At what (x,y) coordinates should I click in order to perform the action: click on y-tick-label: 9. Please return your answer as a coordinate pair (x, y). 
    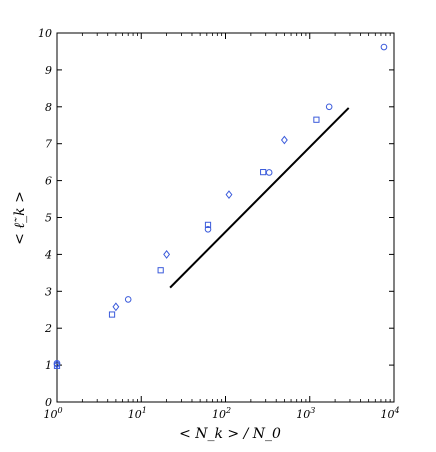
    Looking at the image, I should click on (48, 70).